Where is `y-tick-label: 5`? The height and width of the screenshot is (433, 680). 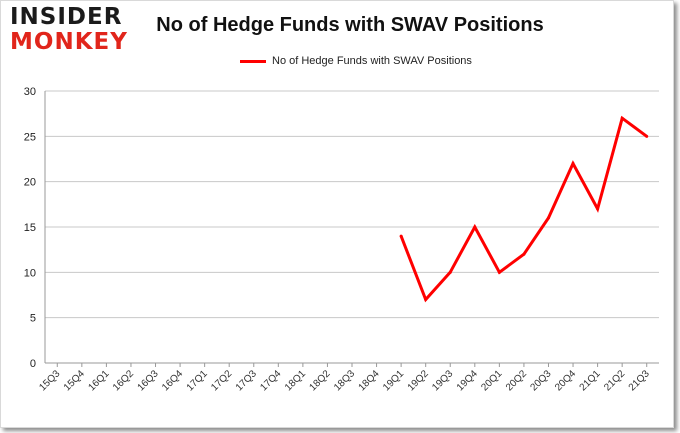
y-tick-label: 5 is located at coordinates (33, 319).